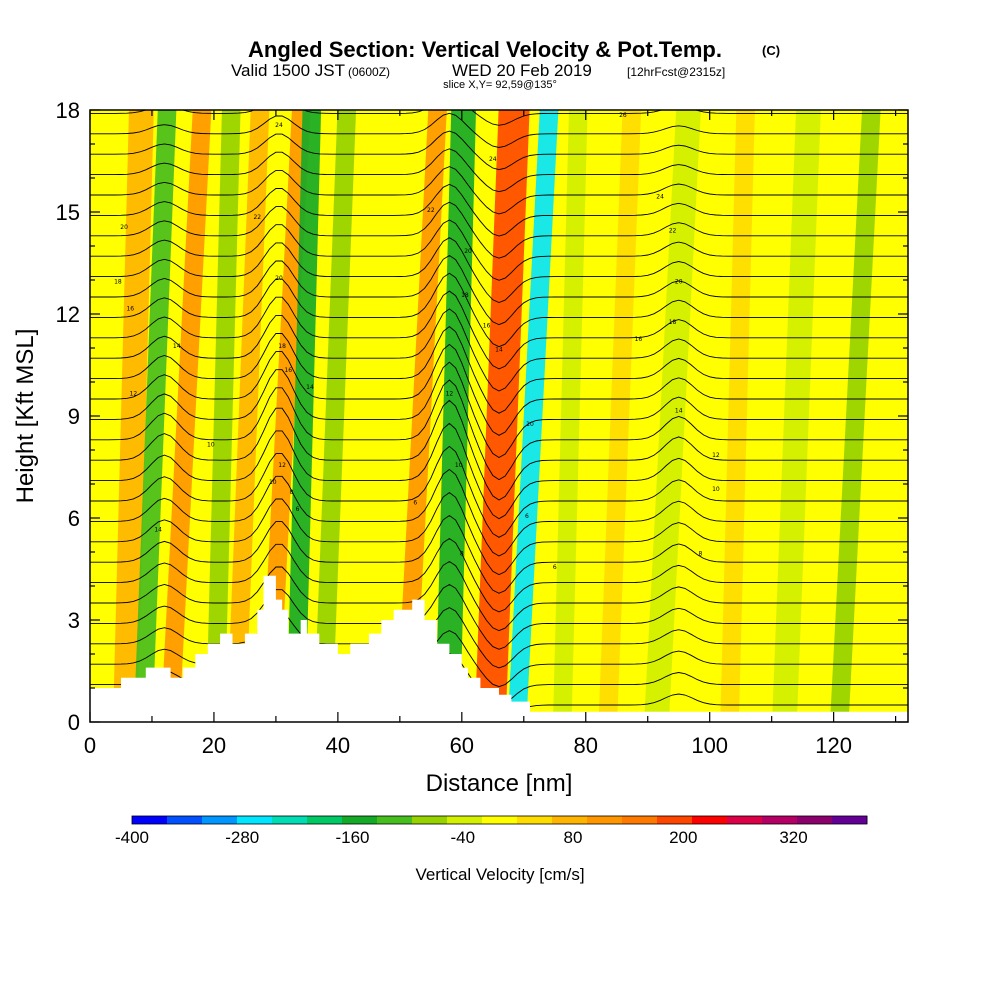 This screenshot has width=1000, height=1000. I want to click on colorbar-tick-label: -160, so click(352, 837).